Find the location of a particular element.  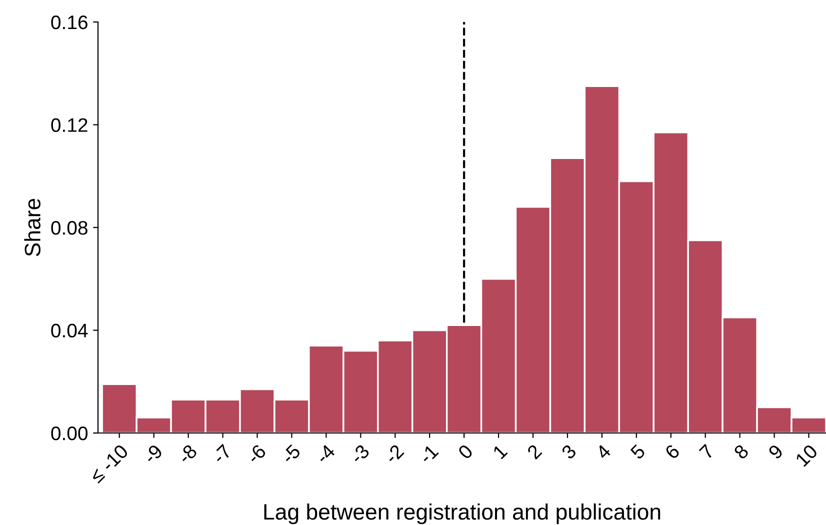

x-tick-label: -3 is located at coordinates (359, 454).